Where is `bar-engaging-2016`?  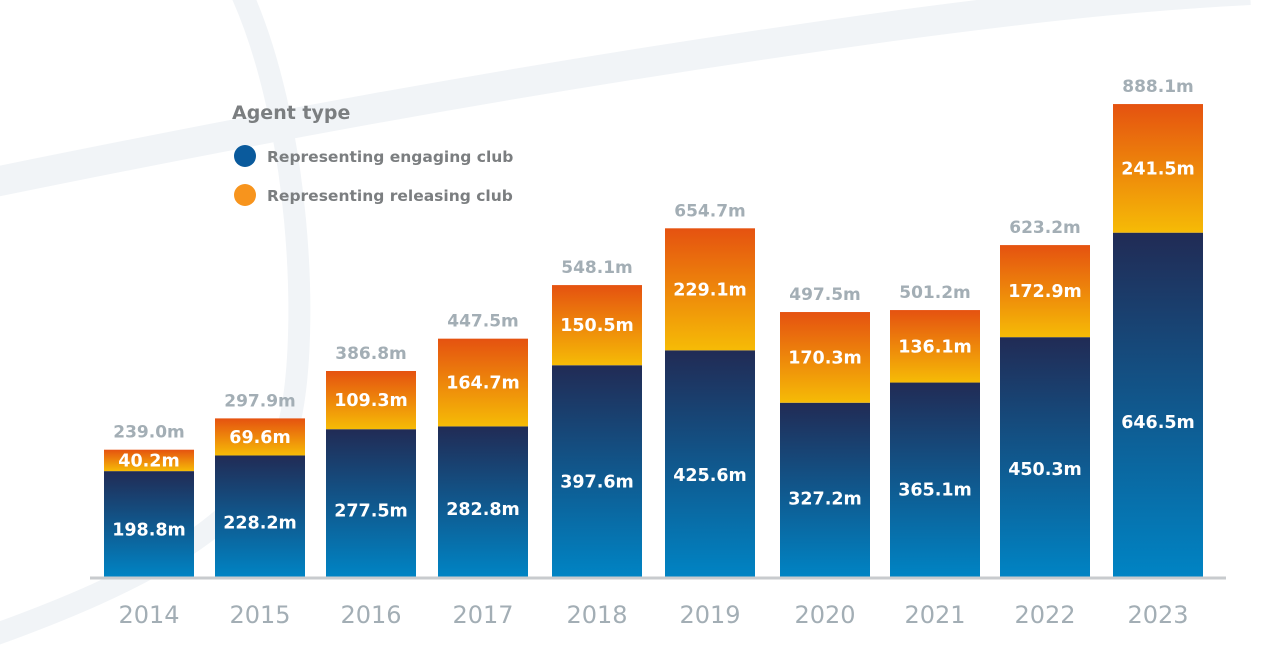 bar-engaging-2016 is located at coordinates (371, 503).